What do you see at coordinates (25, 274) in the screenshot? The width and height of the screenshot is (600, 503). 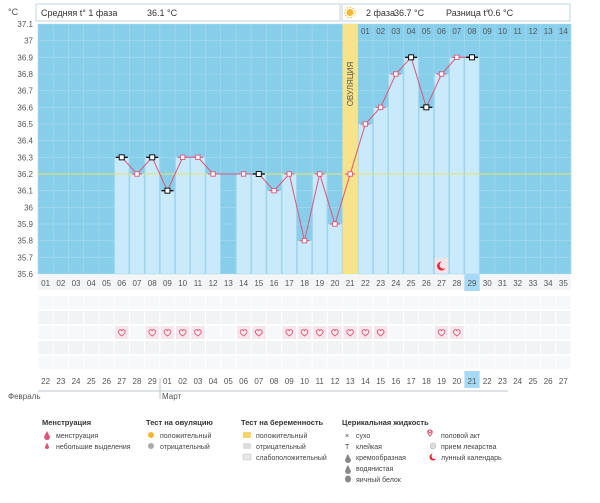 I see `y-tick-label: 35.6` at bounding box center [25, 274].